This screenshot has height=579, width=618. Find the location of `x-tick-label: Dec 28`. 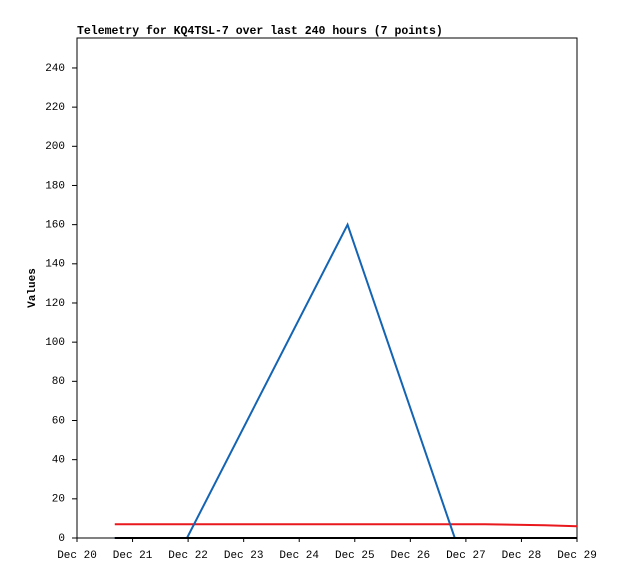

x-tick-label: Dec 28 is located at coordinates (522, 556).